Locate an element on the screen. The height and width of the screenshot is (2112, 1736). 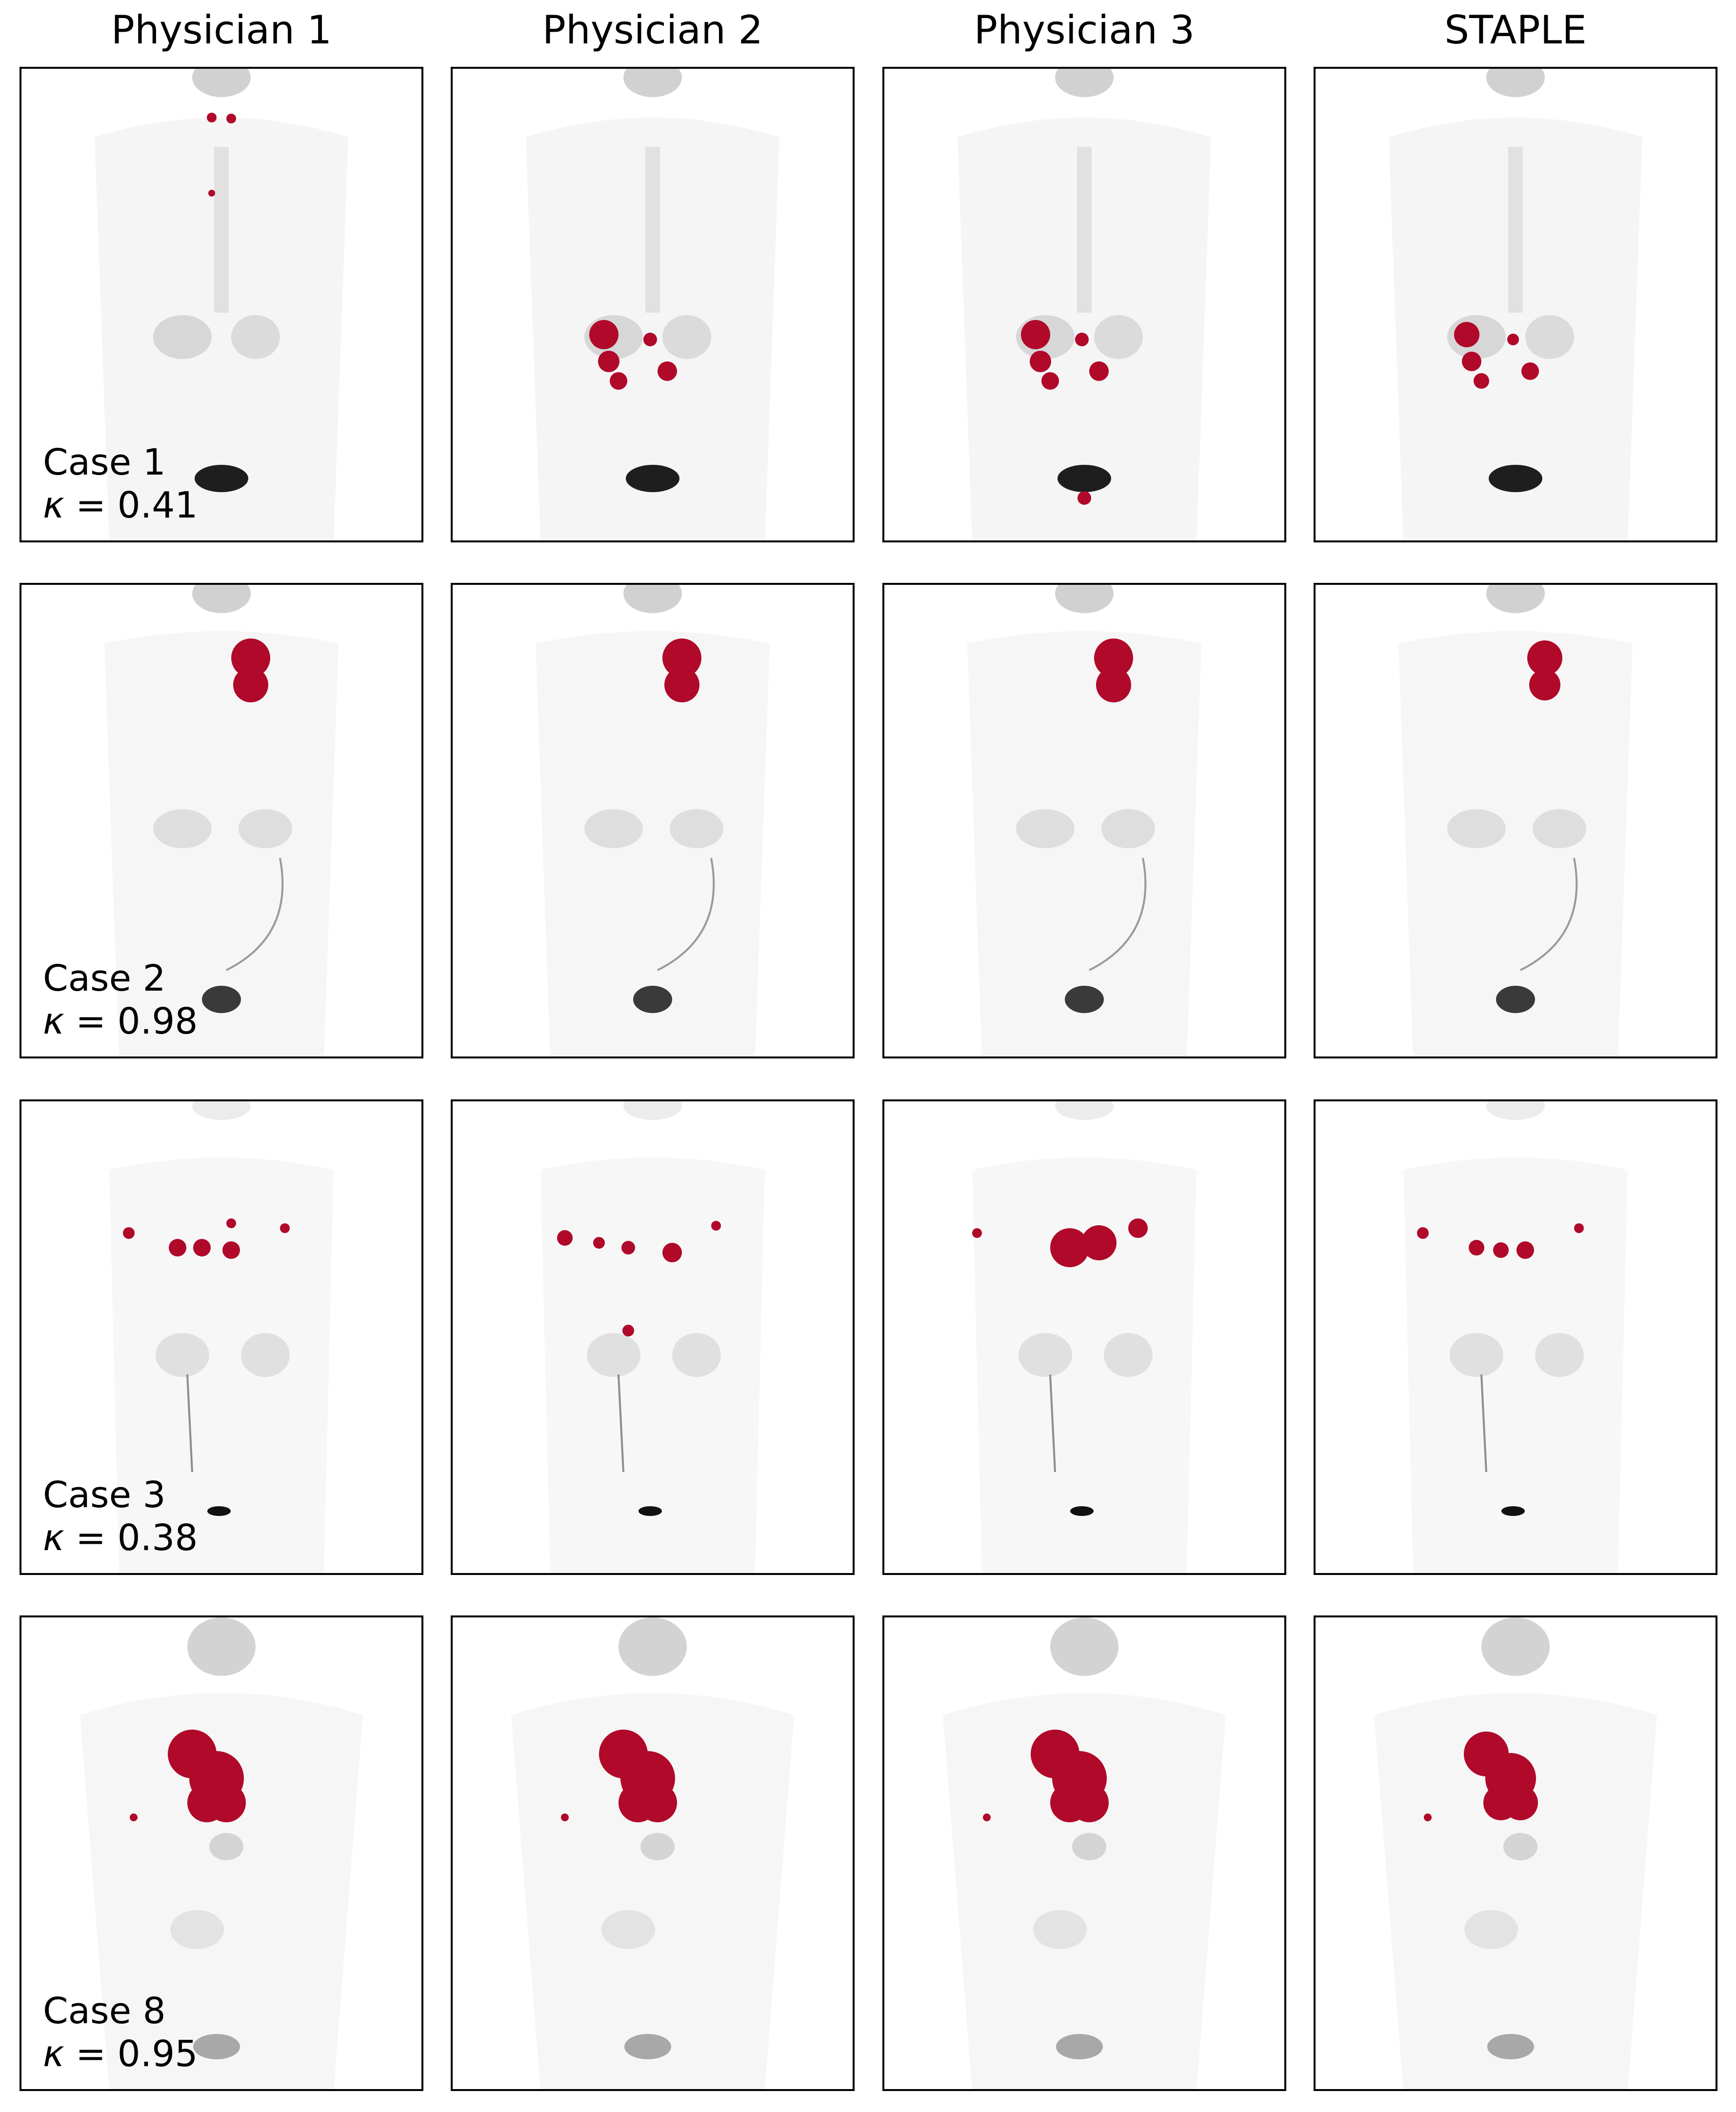
column-title-physician-2: Physician 2 is located at coordinates (652, 30).